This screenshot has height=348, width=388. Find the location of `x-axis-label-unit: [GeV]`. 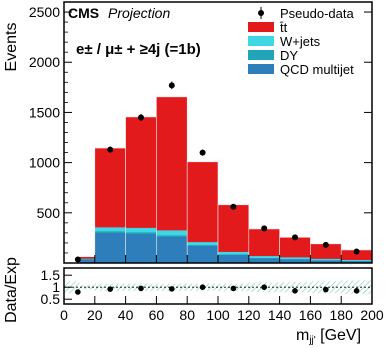

x-axis-label-unit: [GeV] is located at coordinates (338, 335).